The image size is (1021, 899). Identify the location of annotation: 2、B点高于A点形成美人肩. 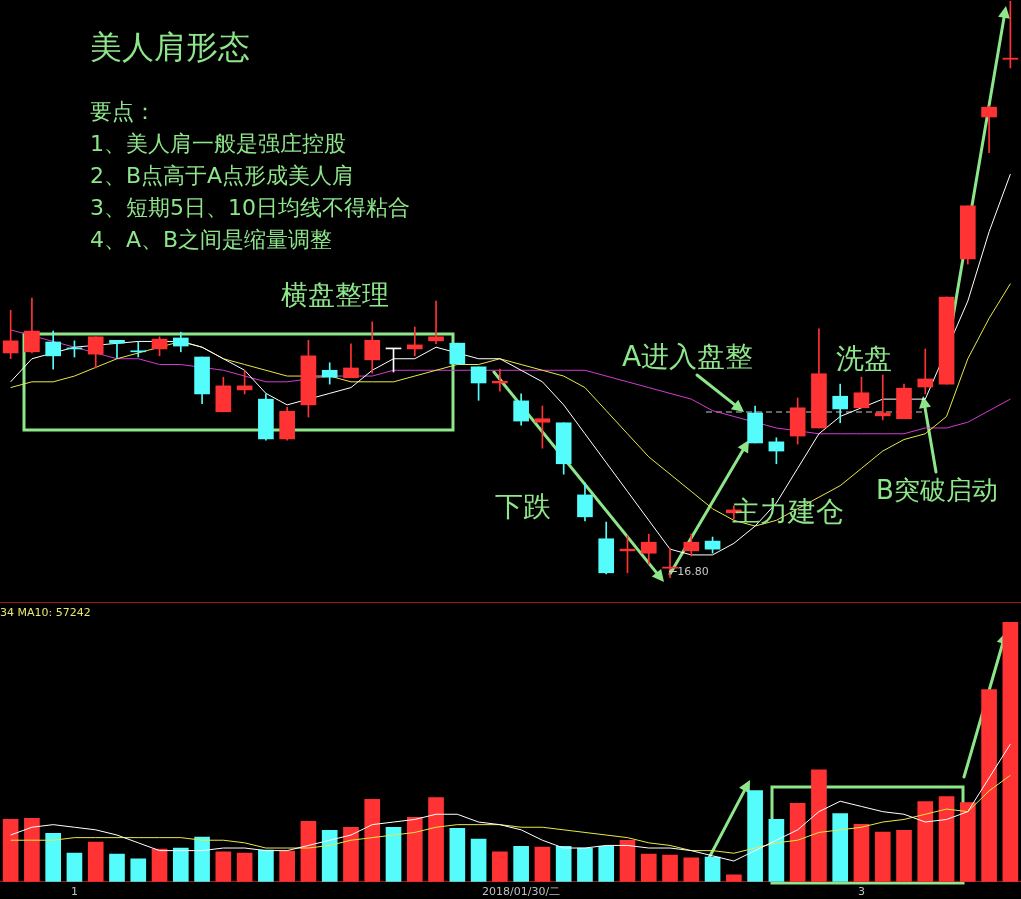
(222, 176).